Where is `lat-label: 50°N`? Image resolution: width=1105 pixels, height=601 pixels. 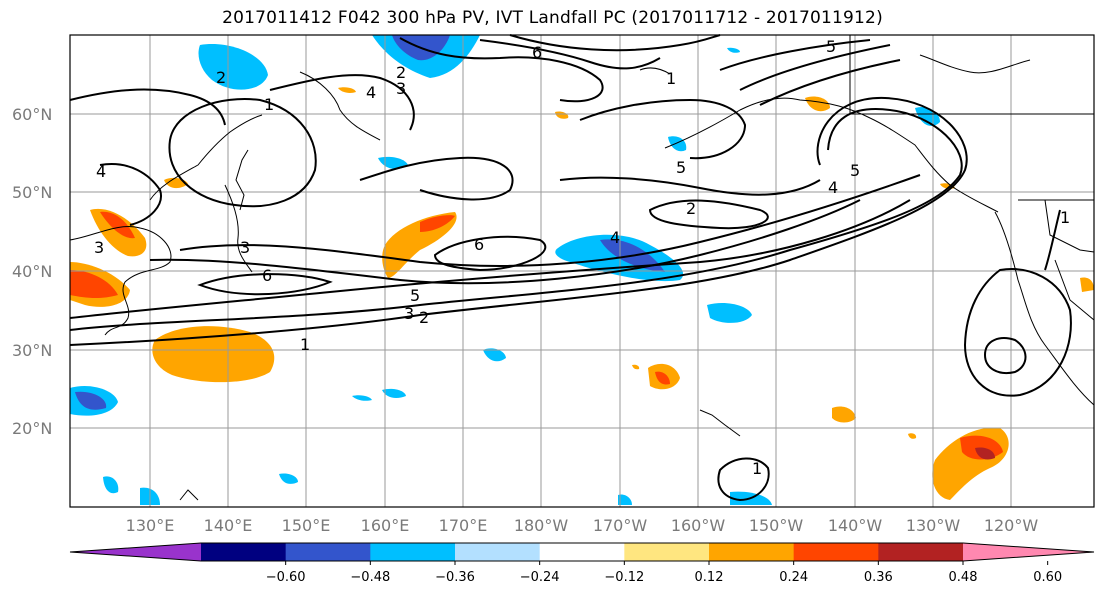 lat-label: 50°N is located at coordinates (32, 192).